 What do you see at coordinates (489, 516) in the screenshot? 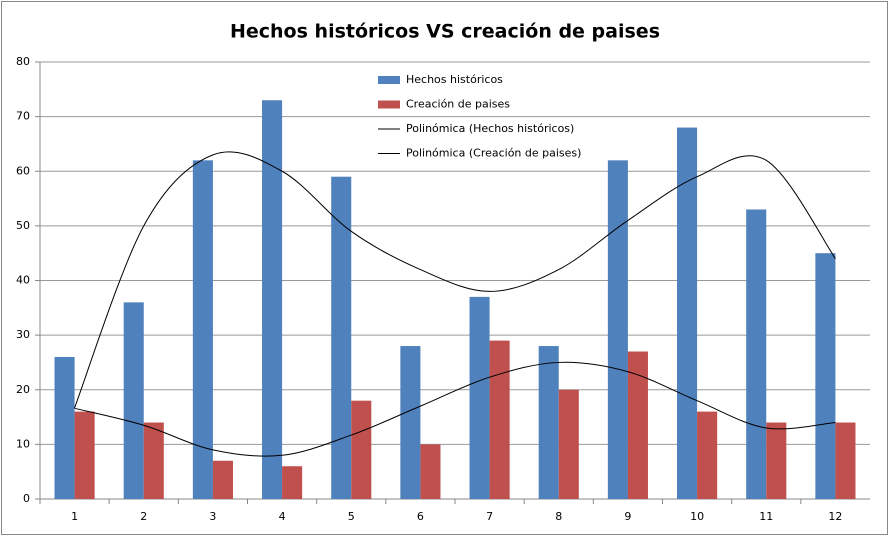
I see `x-tick-label: 7` at bounding box center [489, 516].